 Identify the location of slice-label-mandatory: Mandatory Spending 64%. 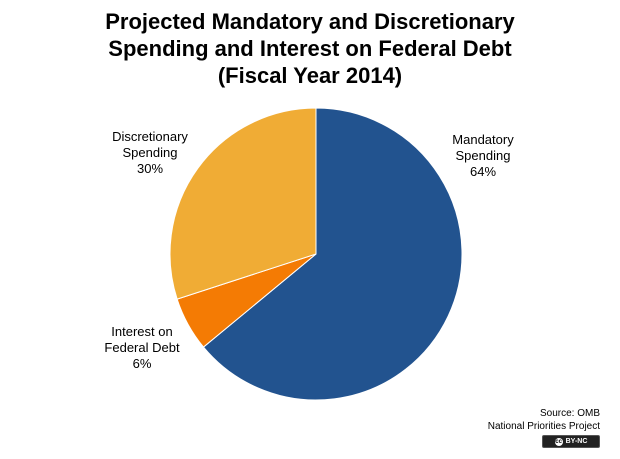
(483, 156).